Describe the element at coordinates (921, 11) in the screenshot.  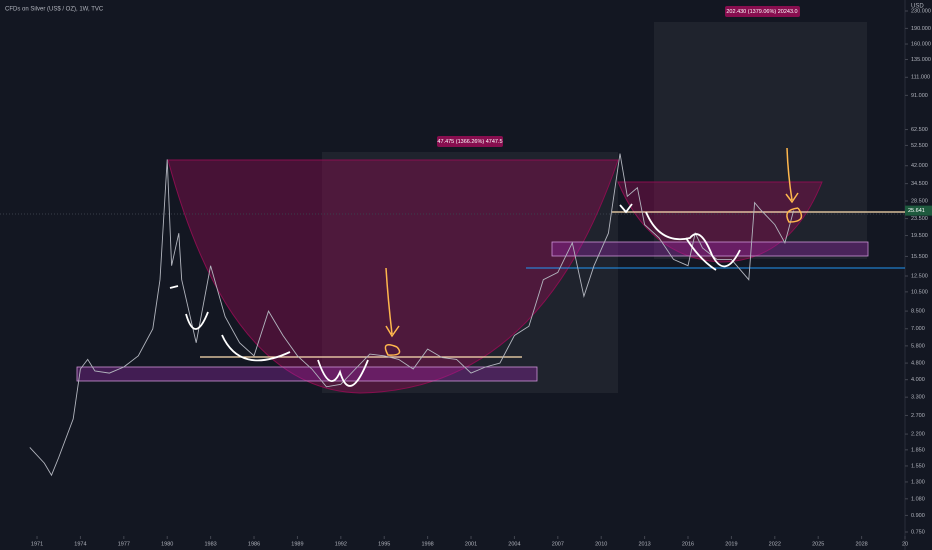
I see `y-tick-label: 230.000` at that location.